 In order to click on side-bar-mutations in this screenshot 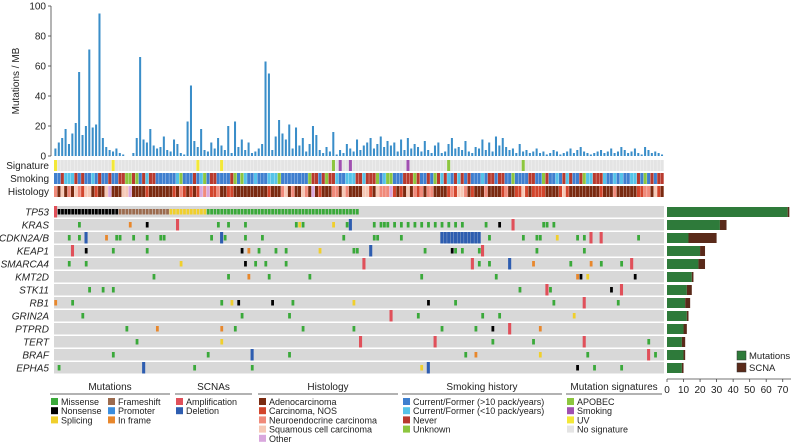, I will do `click(675, 355)`.